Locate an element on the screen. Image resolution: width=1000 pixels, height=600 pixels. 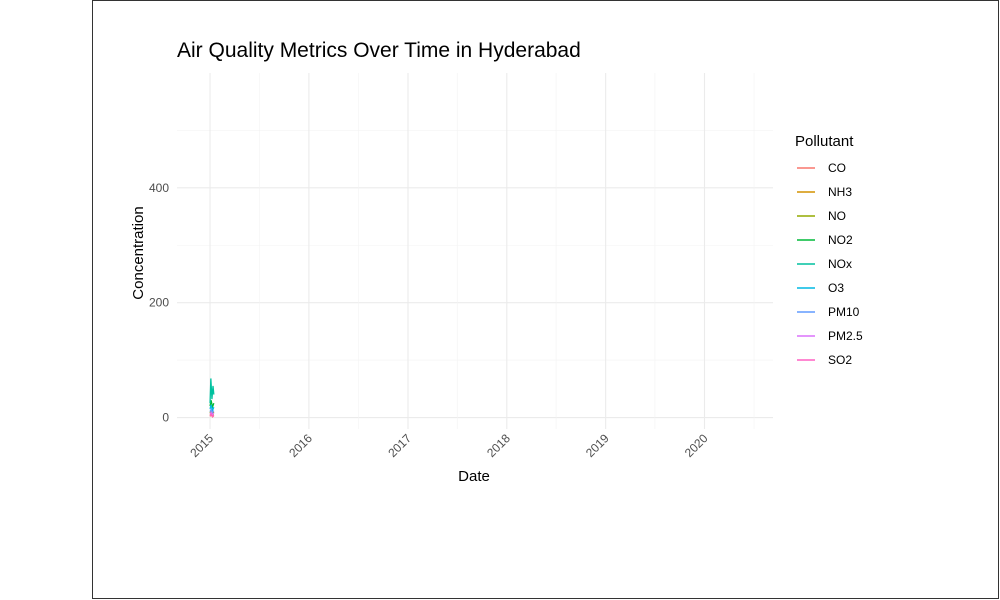
series-line-nox is located at coordinates (212, 391).